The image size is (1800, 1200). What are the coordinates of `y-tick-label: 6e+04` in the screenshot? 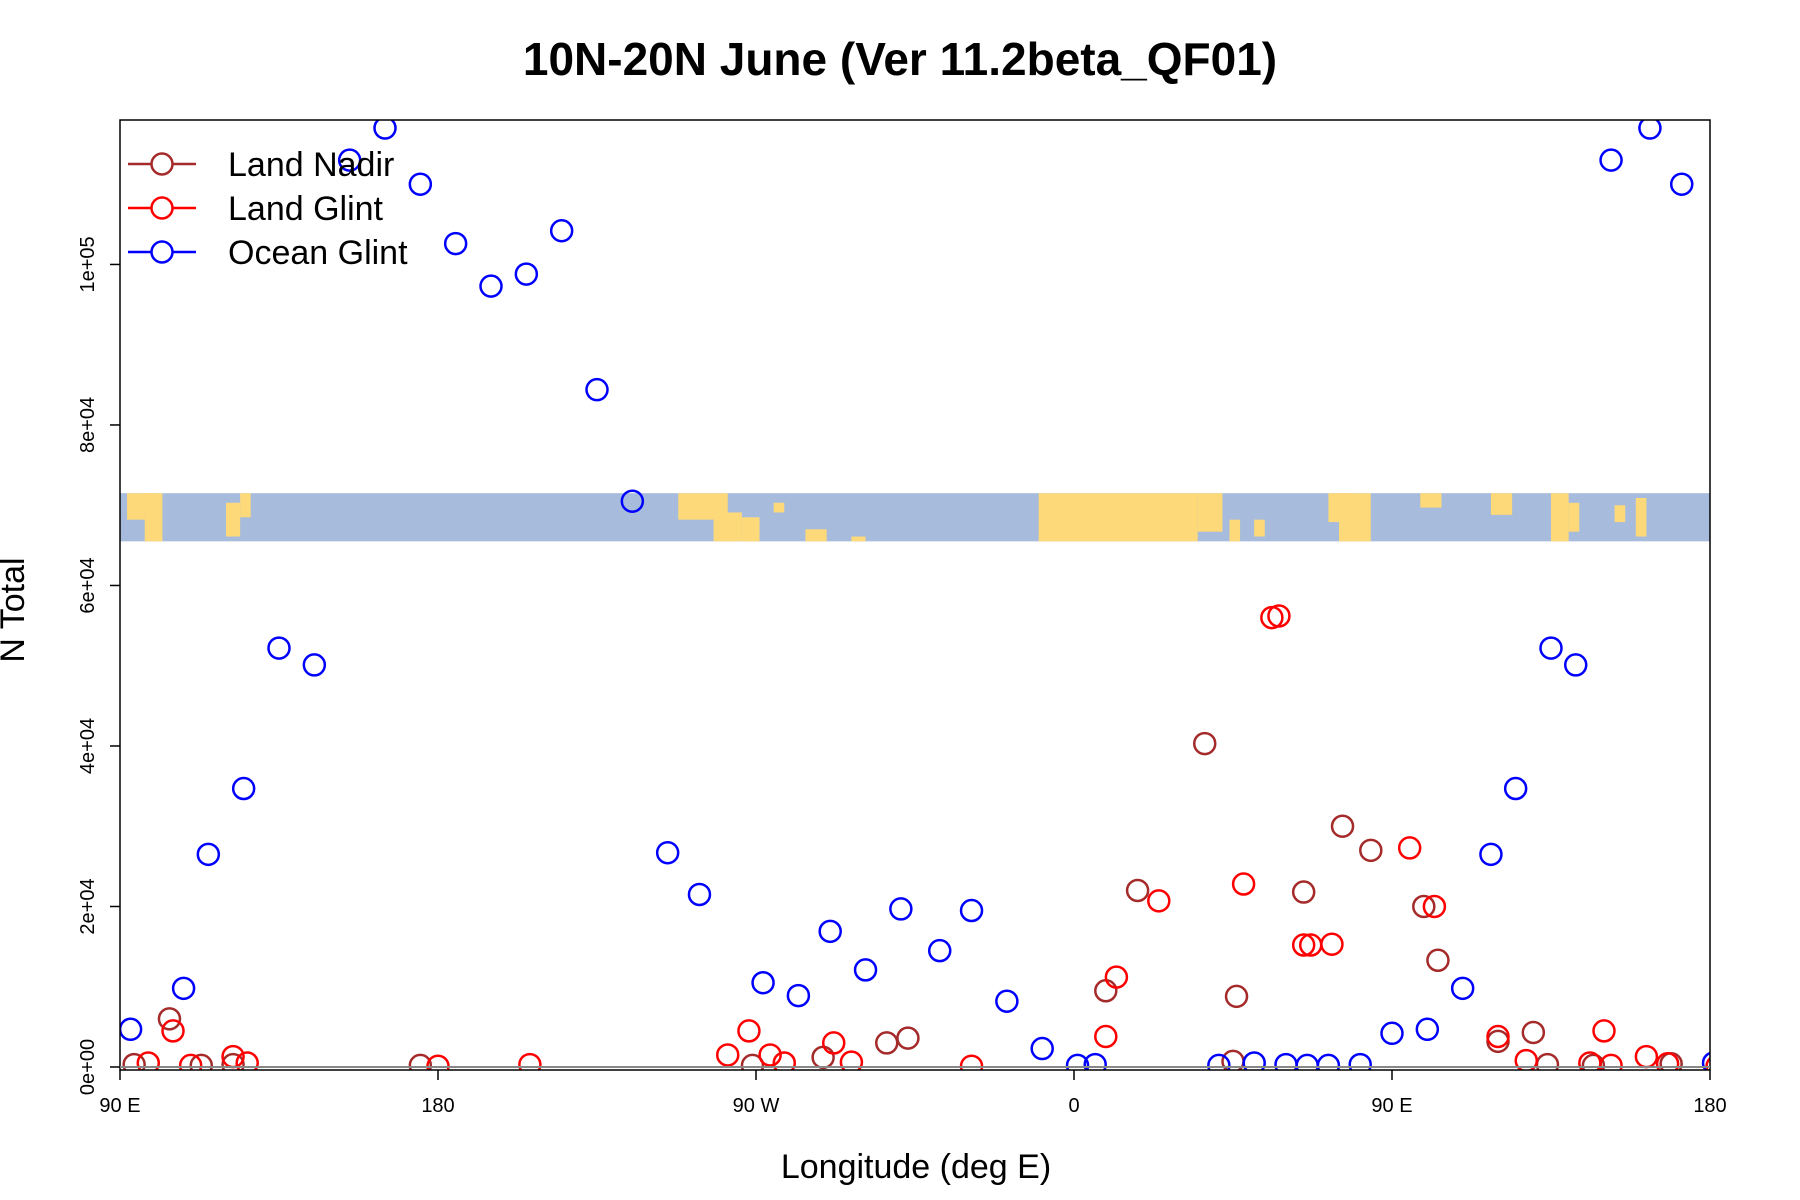 It's located at (88, 585).